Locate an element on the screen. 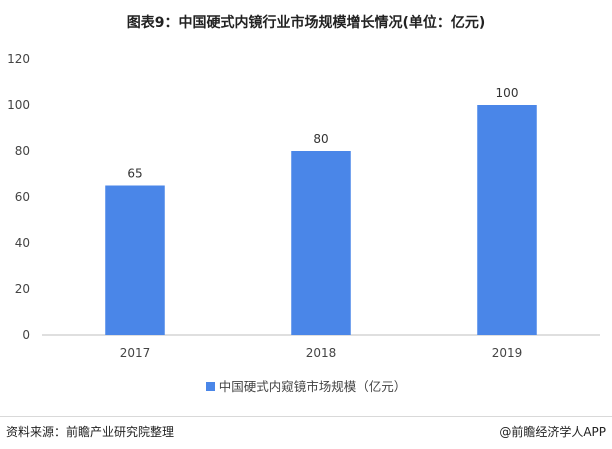 This screenshot has height=449, width=612. x-tick-label: 2017 is located at coordinates (135, 353).